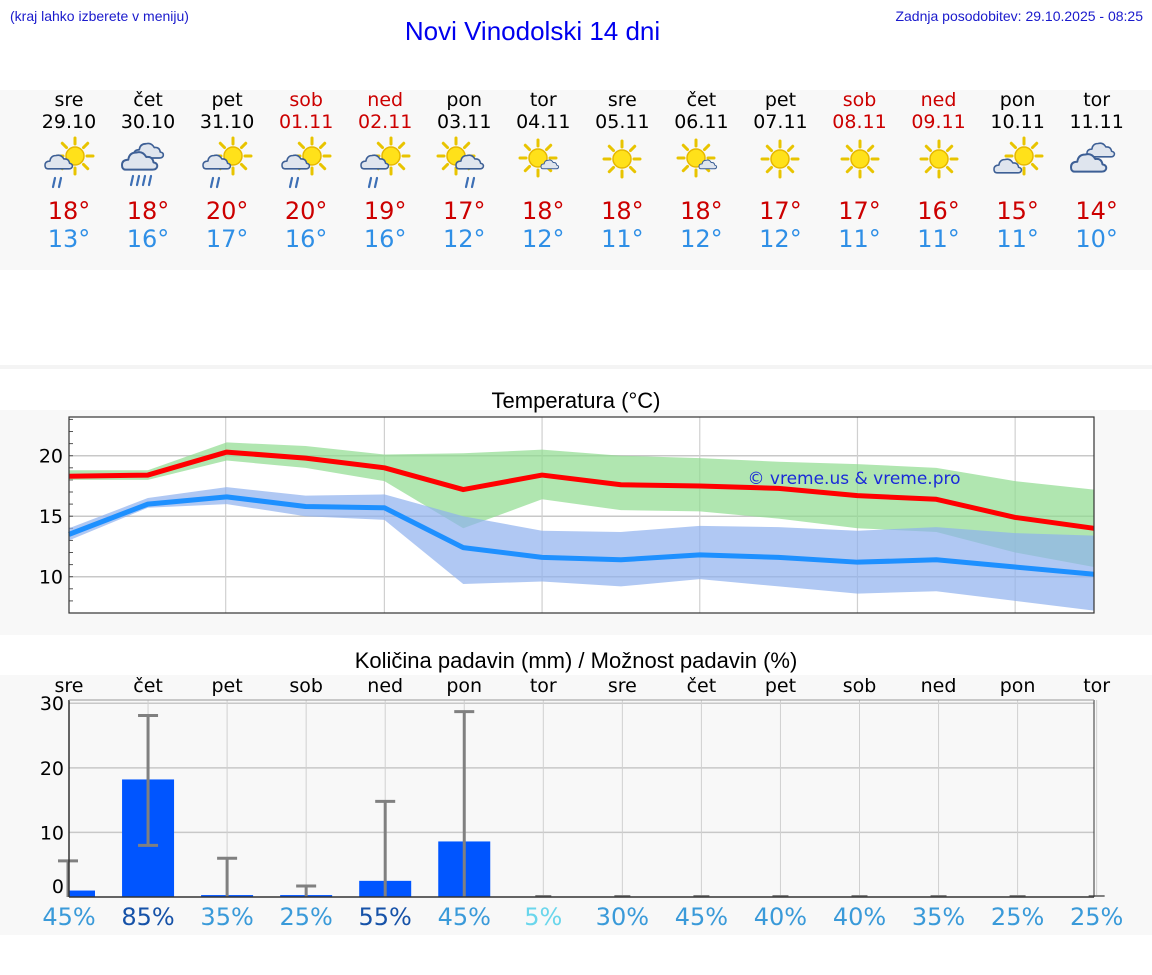 The image size is (1152, 975). I want to click on precipitation-probability: 25%, so click(306, 917).